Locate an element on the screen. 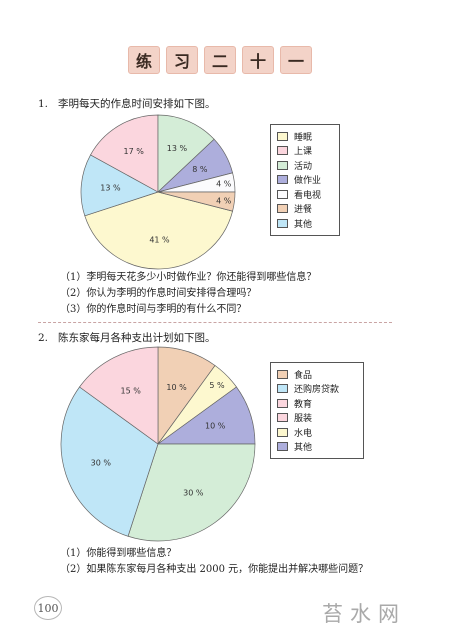  legend-label: 睡眠 is located at coordinates (303, 137).